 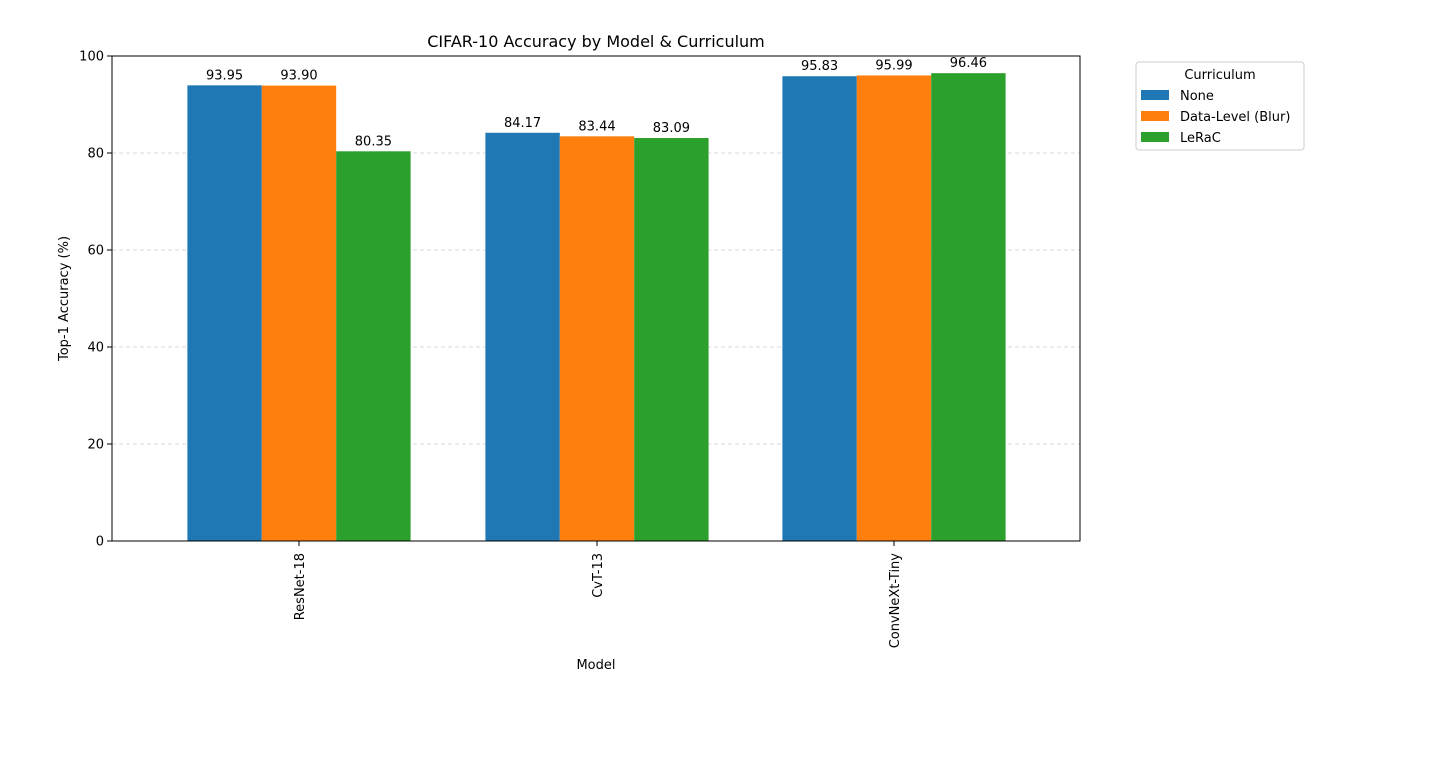 I want to click on y-tick-label: 60, so click(x=95, y=251).